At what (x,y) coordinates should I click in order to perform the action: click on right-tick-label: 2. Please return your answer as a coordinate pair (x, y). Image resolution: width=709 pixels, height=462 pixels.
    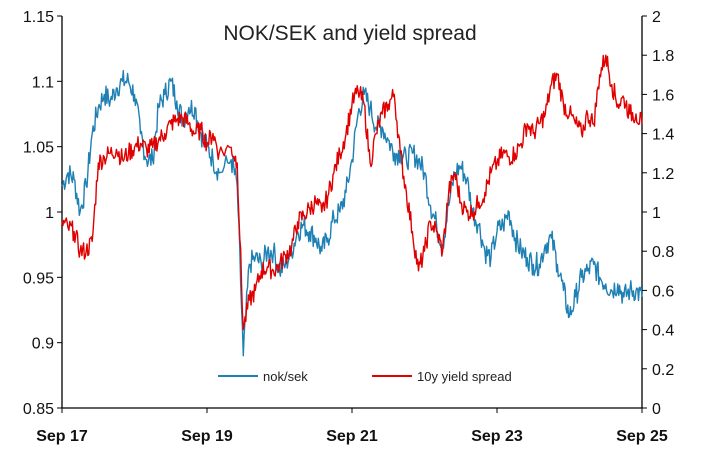
    Looking at the image, I should click on (656, 17).